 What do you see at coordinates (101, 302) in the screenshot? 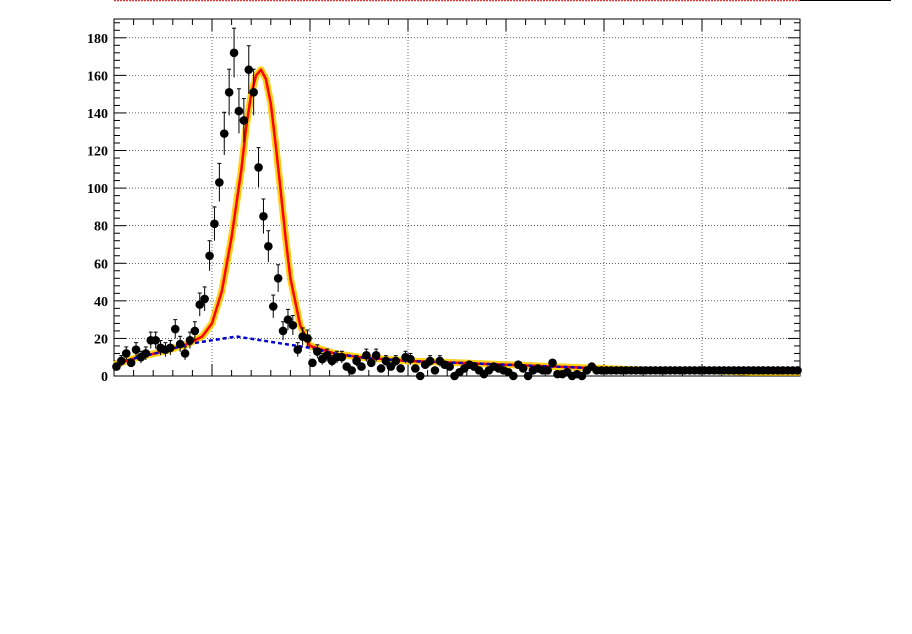
I see `y-tick-label: 40` at bounding box center [101, 302].